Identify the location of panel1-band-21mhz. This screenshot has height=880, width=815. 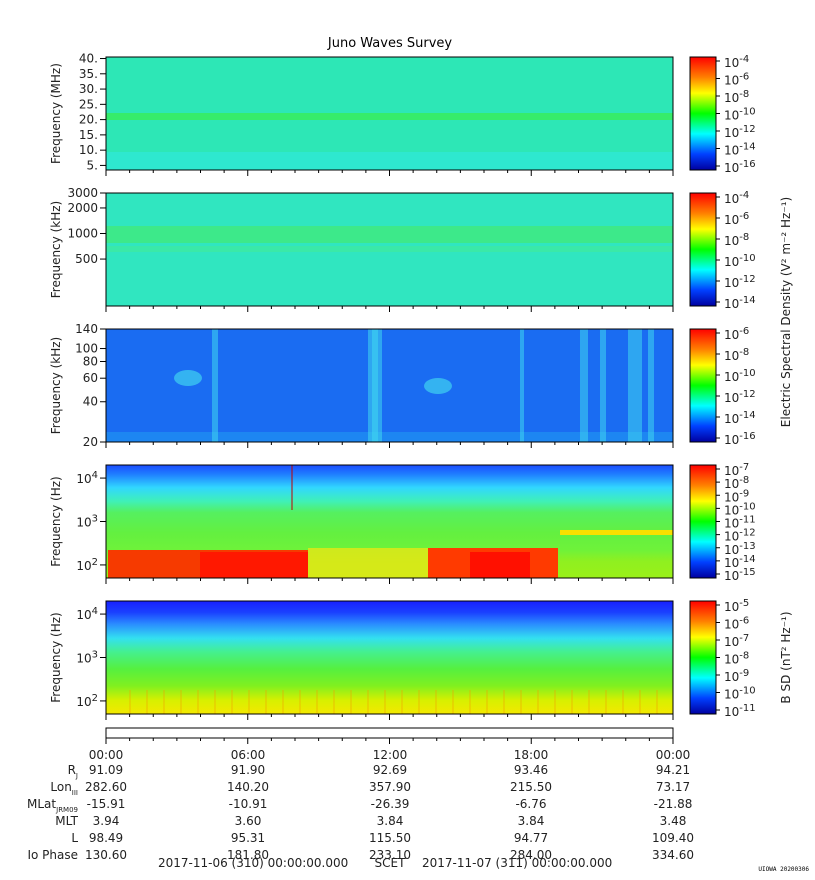
(389, 116).